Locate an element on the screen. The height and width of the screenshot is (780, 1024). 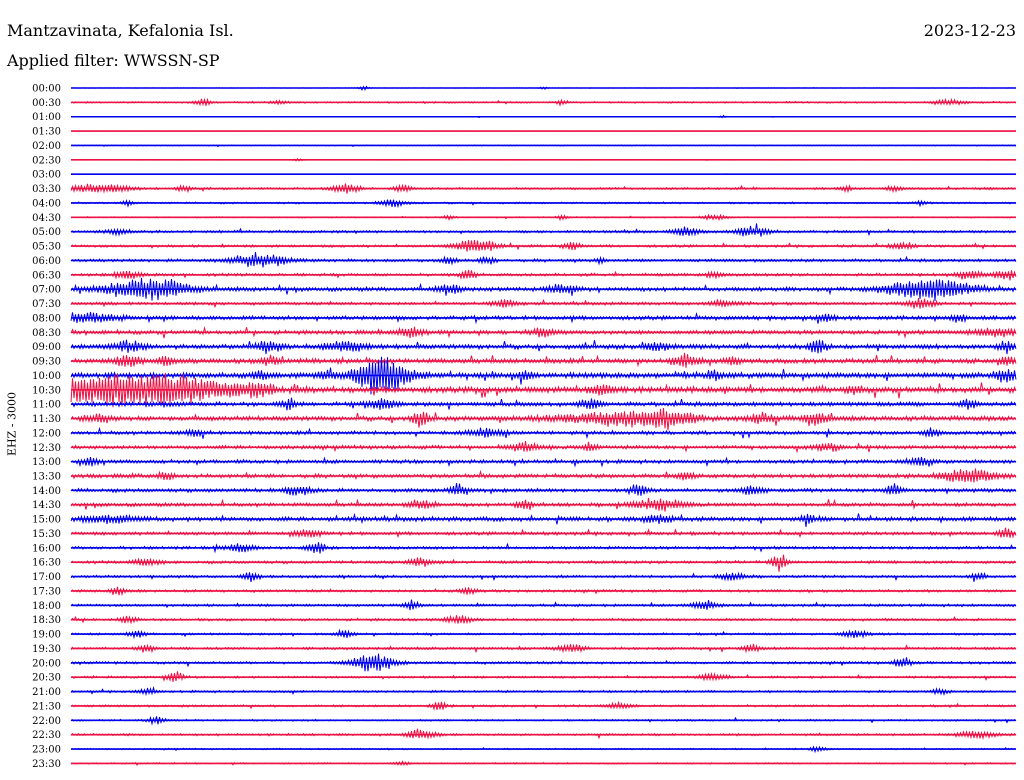
time-tick-label: 07:30 is located at coordinates (46, 304).